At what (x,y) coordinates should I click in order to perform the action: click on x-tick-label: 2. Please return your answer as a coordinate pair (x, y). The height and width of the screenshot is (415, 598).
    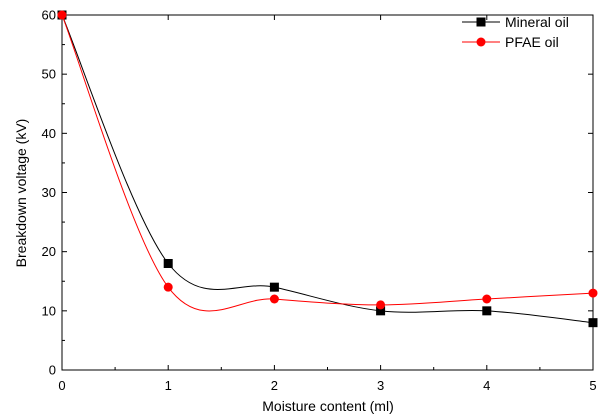
    Looking at the image, I should click on (274, 385).